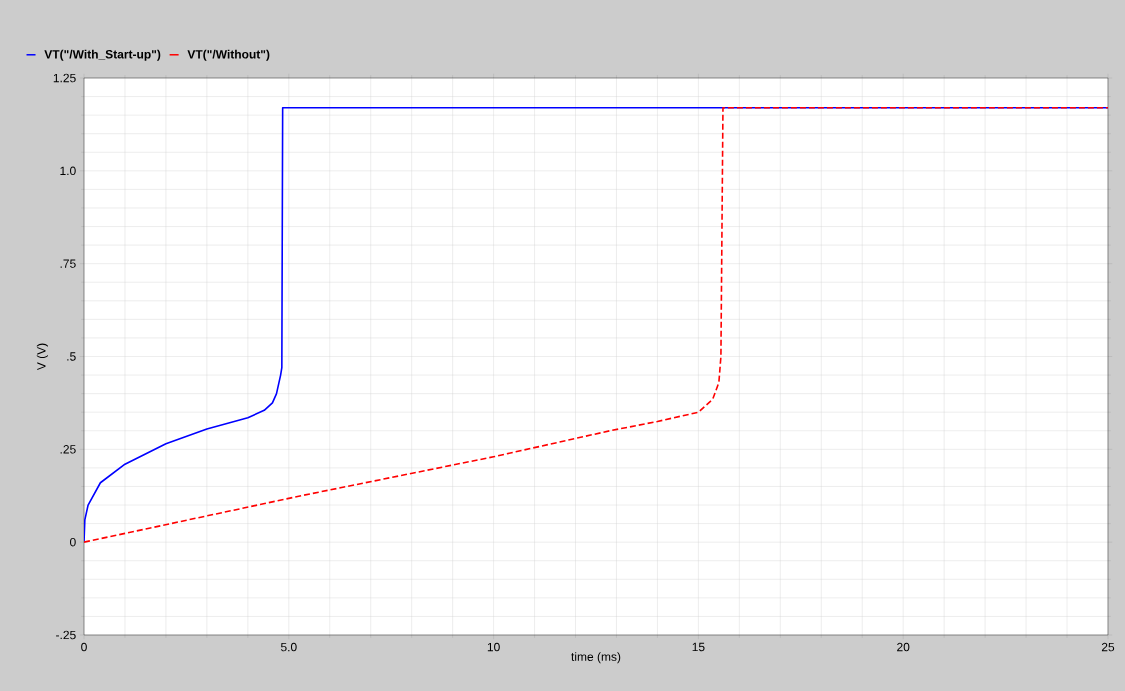 This screenshot has height=691, width=1125. What do you see at coordinates (102, 55) in the screenshot?
I see `legend-label: VT("/With_Start-up")` at bounding box center [102, 55].